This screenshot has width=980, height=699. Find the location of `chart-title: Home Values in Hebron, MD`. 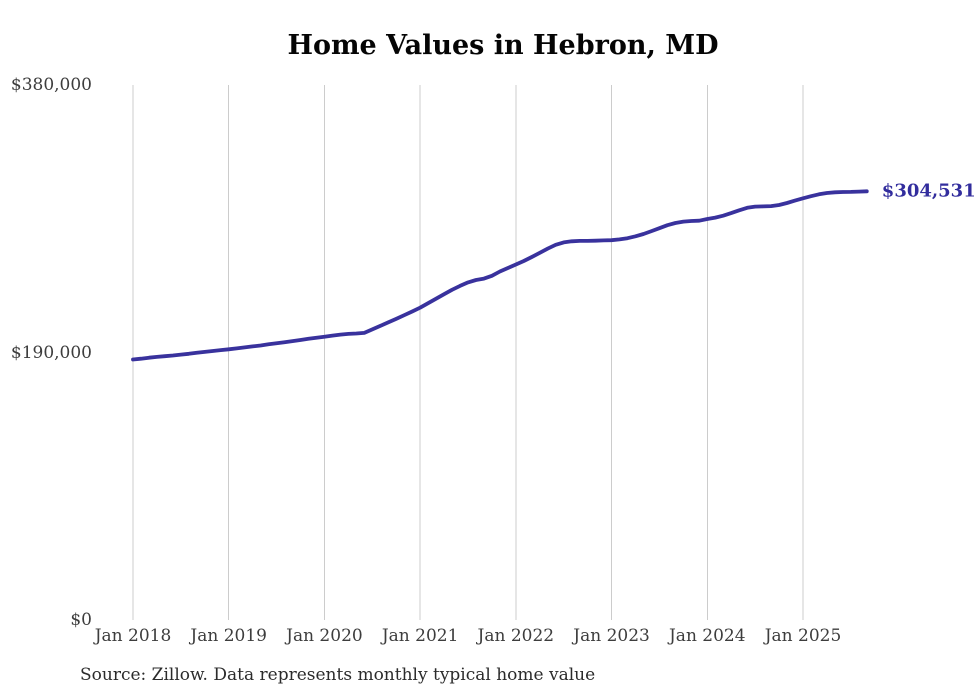

chart-title: Home Values in Hebron, MD is located at coordinates (503, 45).